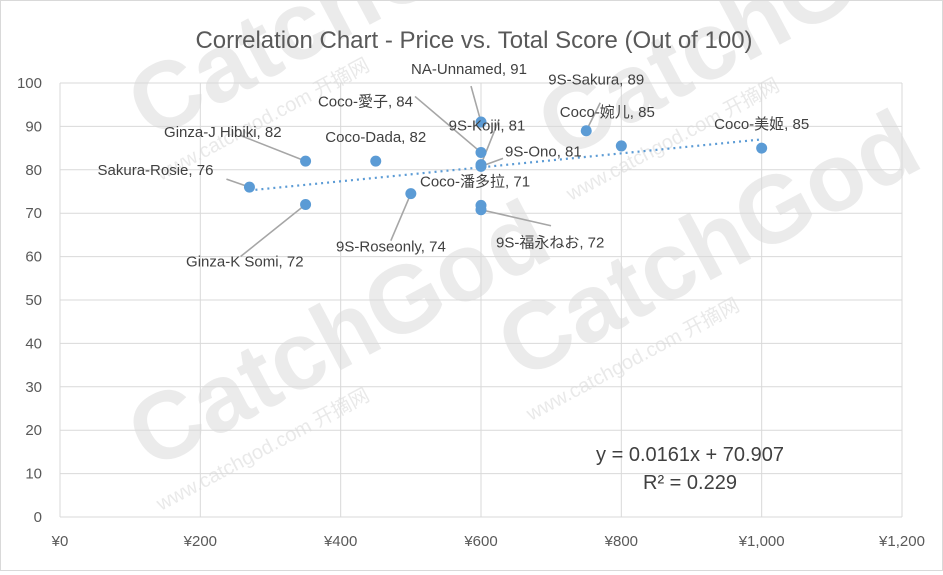 This screenshot has height=575, width=943. What do you see at coordinates (200, 541) in the screenshot?
I see `x-tick-label: ¥200` at bounding box center [200, 541].